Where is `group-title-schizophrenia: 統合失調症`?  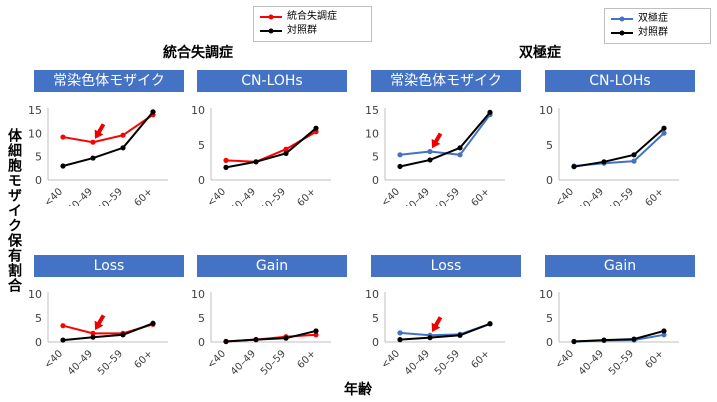
group-title-schizophrenia: 統合失調症 is located at coordinates (198, 53).